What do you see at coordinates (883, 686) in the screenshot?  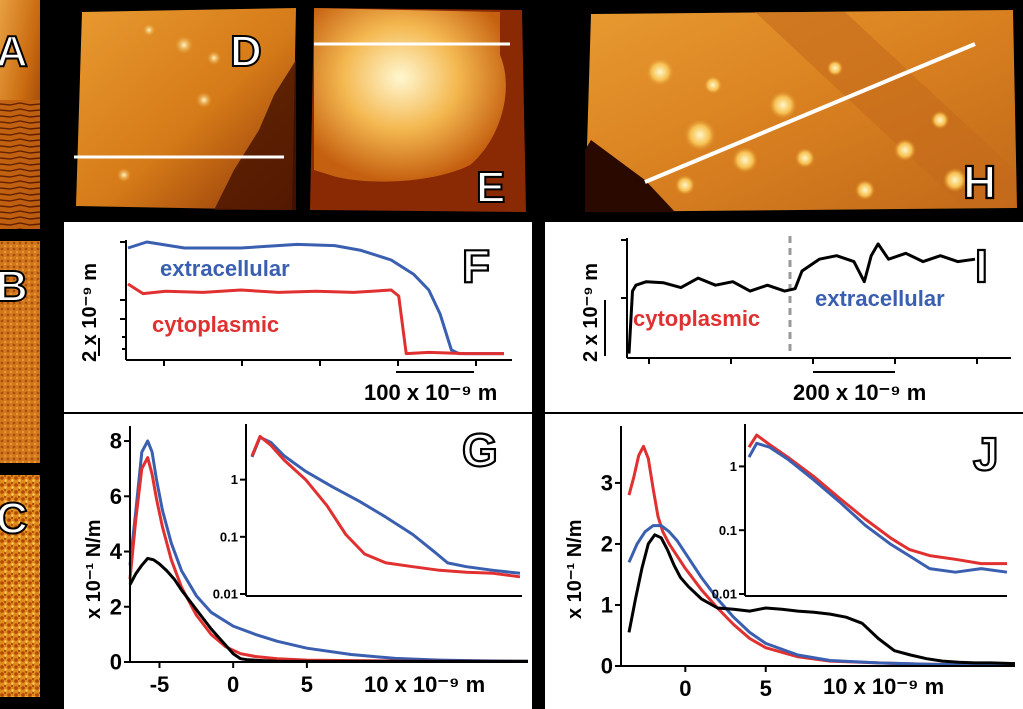 I see `j-x-label: 10 x 10⁻⁹ m` at bounding box center [883, 686].